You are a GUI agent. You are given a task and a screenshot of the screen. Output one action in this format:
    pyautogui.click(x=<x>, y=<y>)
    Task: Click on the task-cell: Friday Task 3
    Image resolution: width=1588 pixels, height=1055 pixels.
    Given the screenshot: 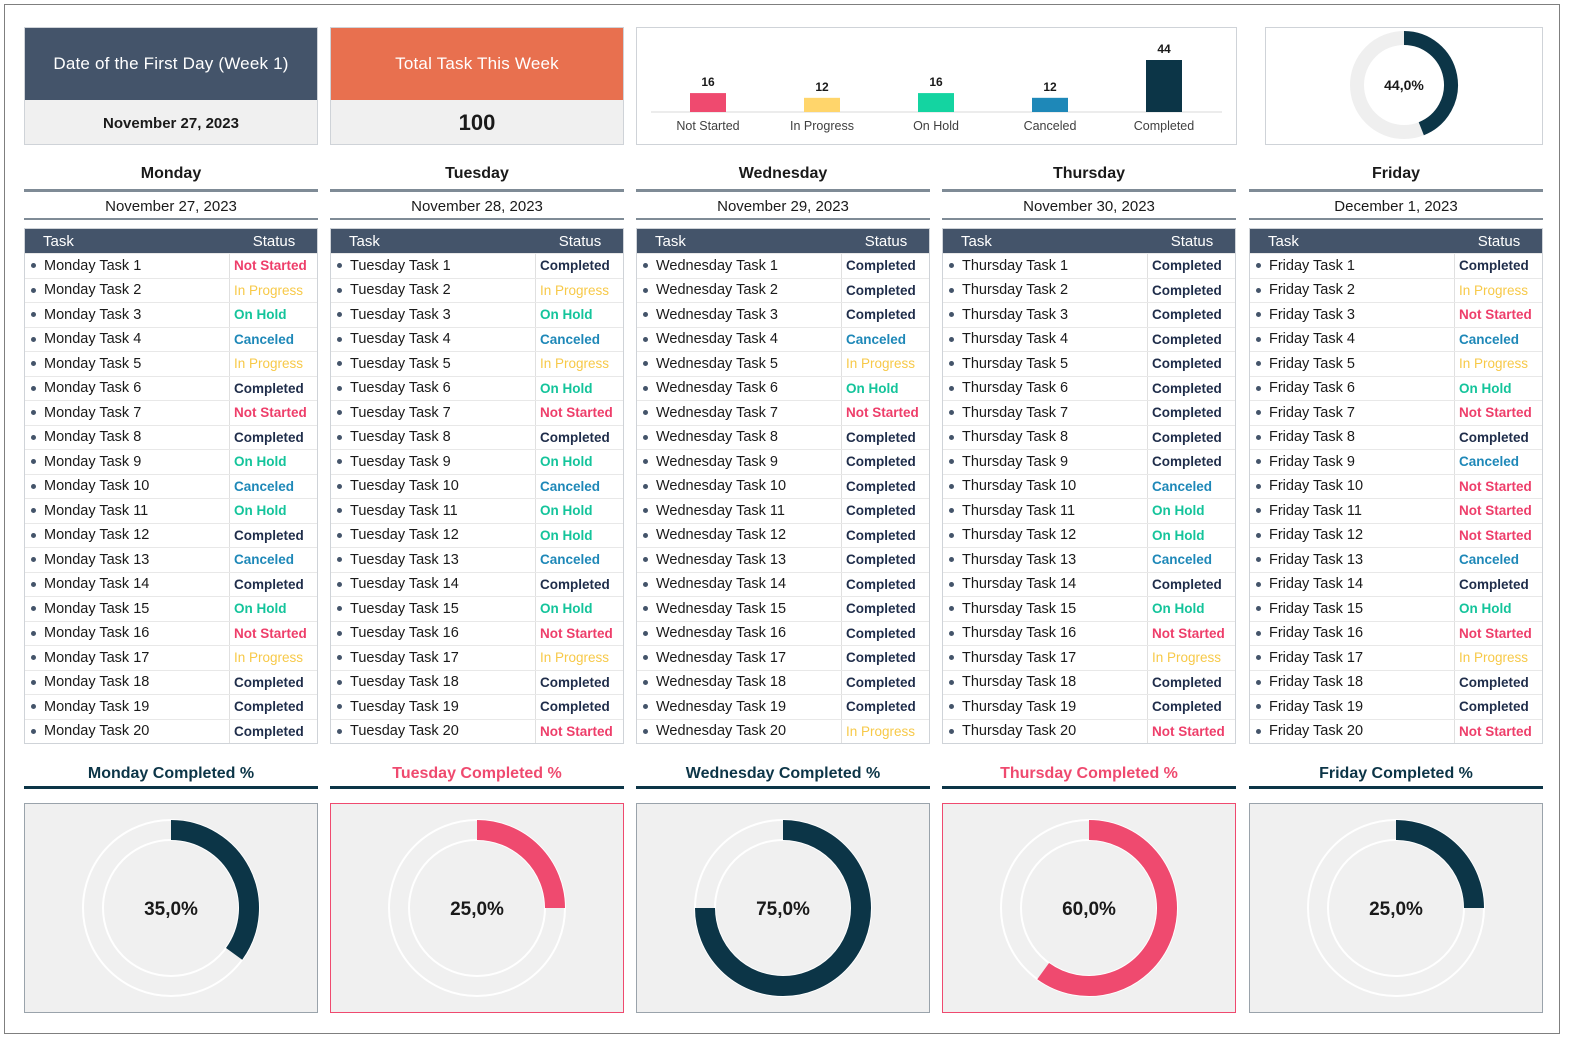 What is the action you would take?
    pyautogui.click(x=1352, y=315)
    